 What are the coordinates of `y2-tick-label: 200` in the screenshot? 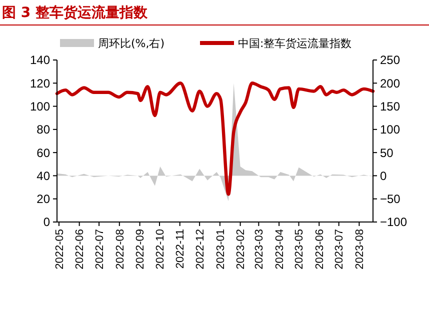 It's located at (390, 83).